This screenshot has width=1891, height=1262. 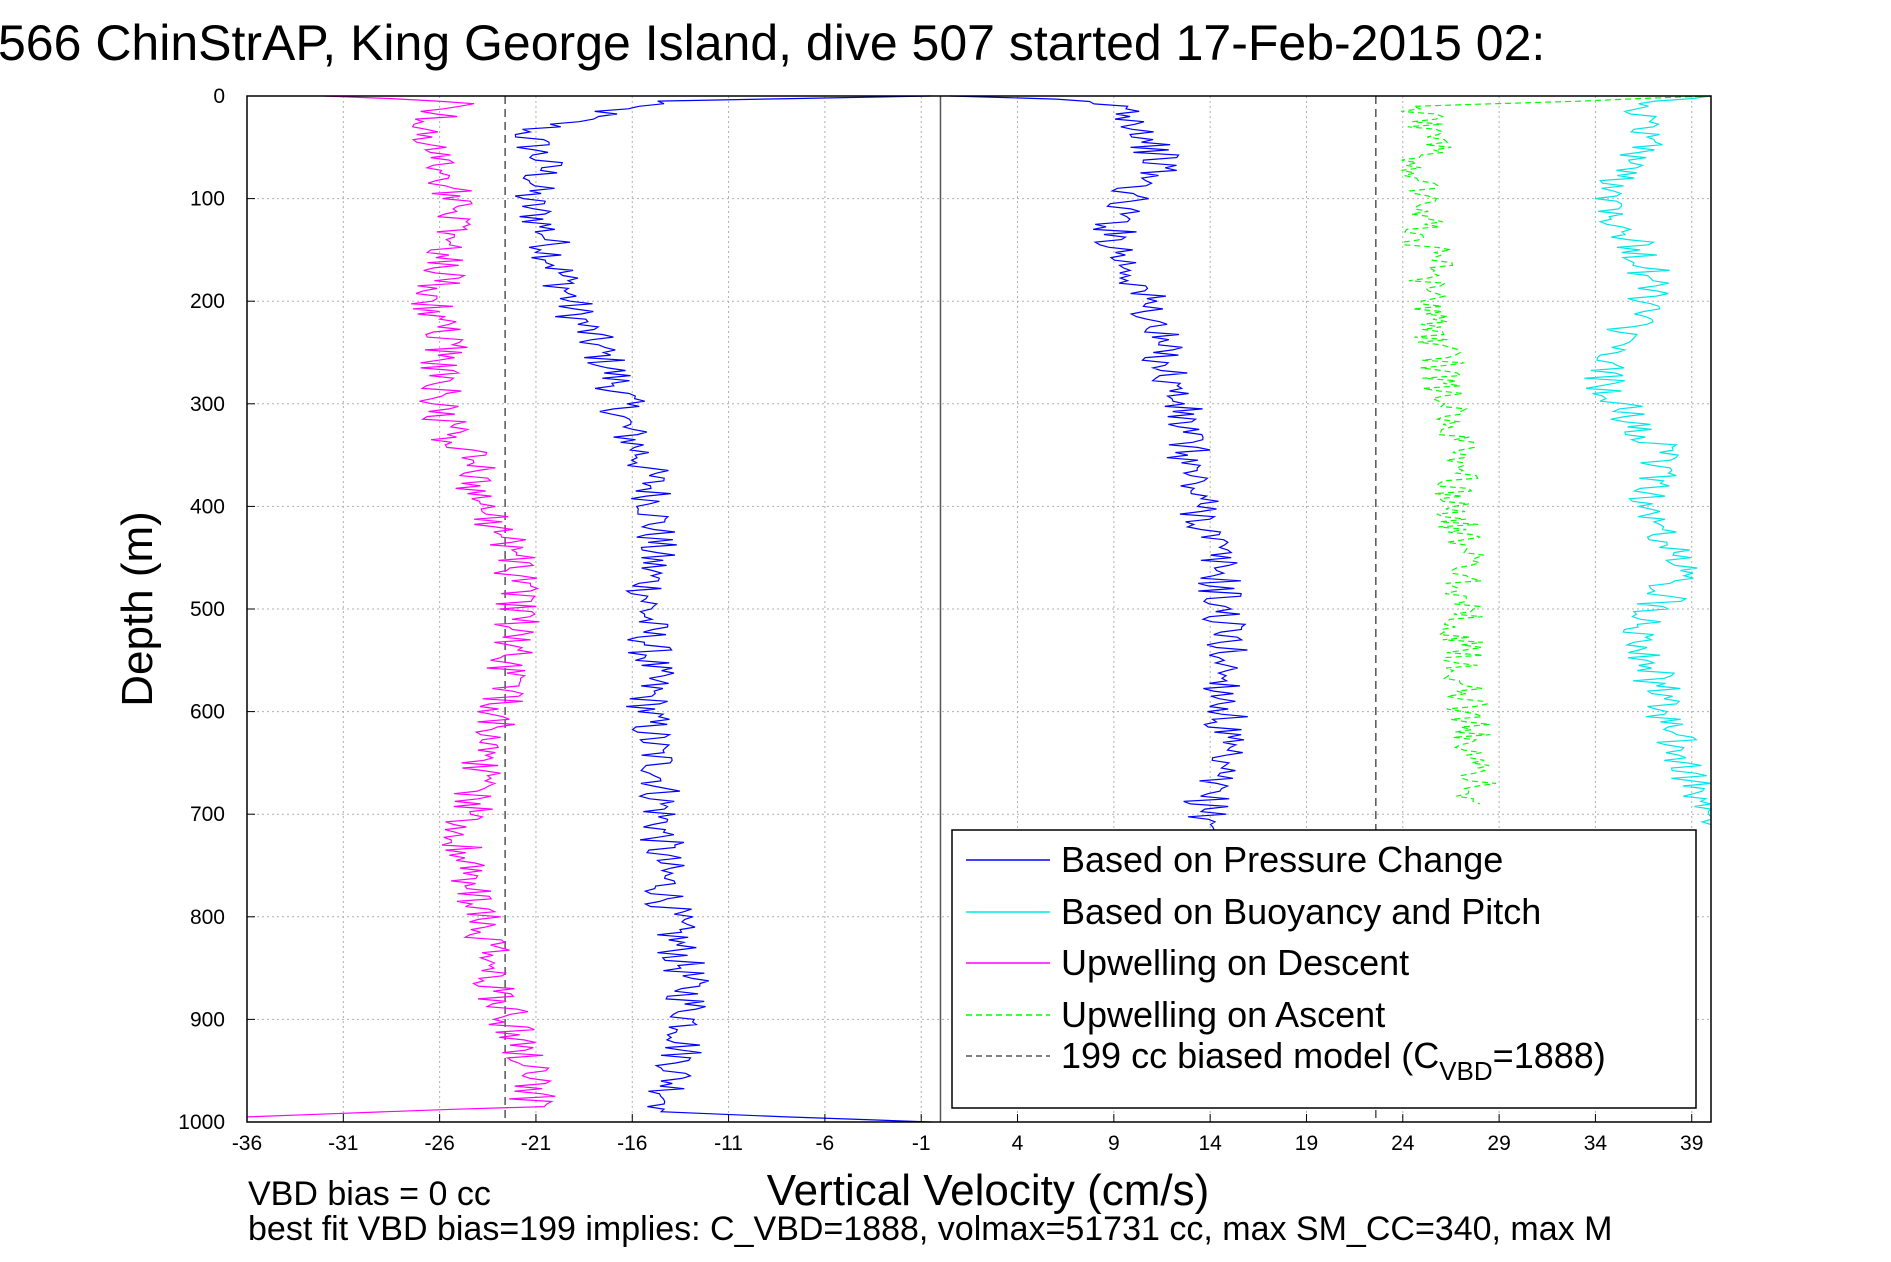 What do you see at coordinates (1114, 1143) in the screenshot?
I see `x-tick-label: 9` at bounding box center [1114, 1143].